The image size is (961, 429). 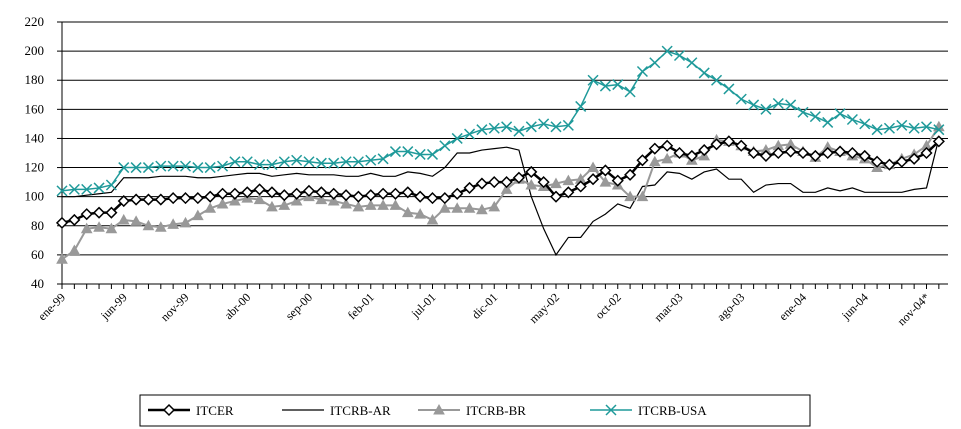 What do you see at coordinates (37, 225) in the screenshot?
I see `y-tick-label: 80` at bounding box center [37, 225].